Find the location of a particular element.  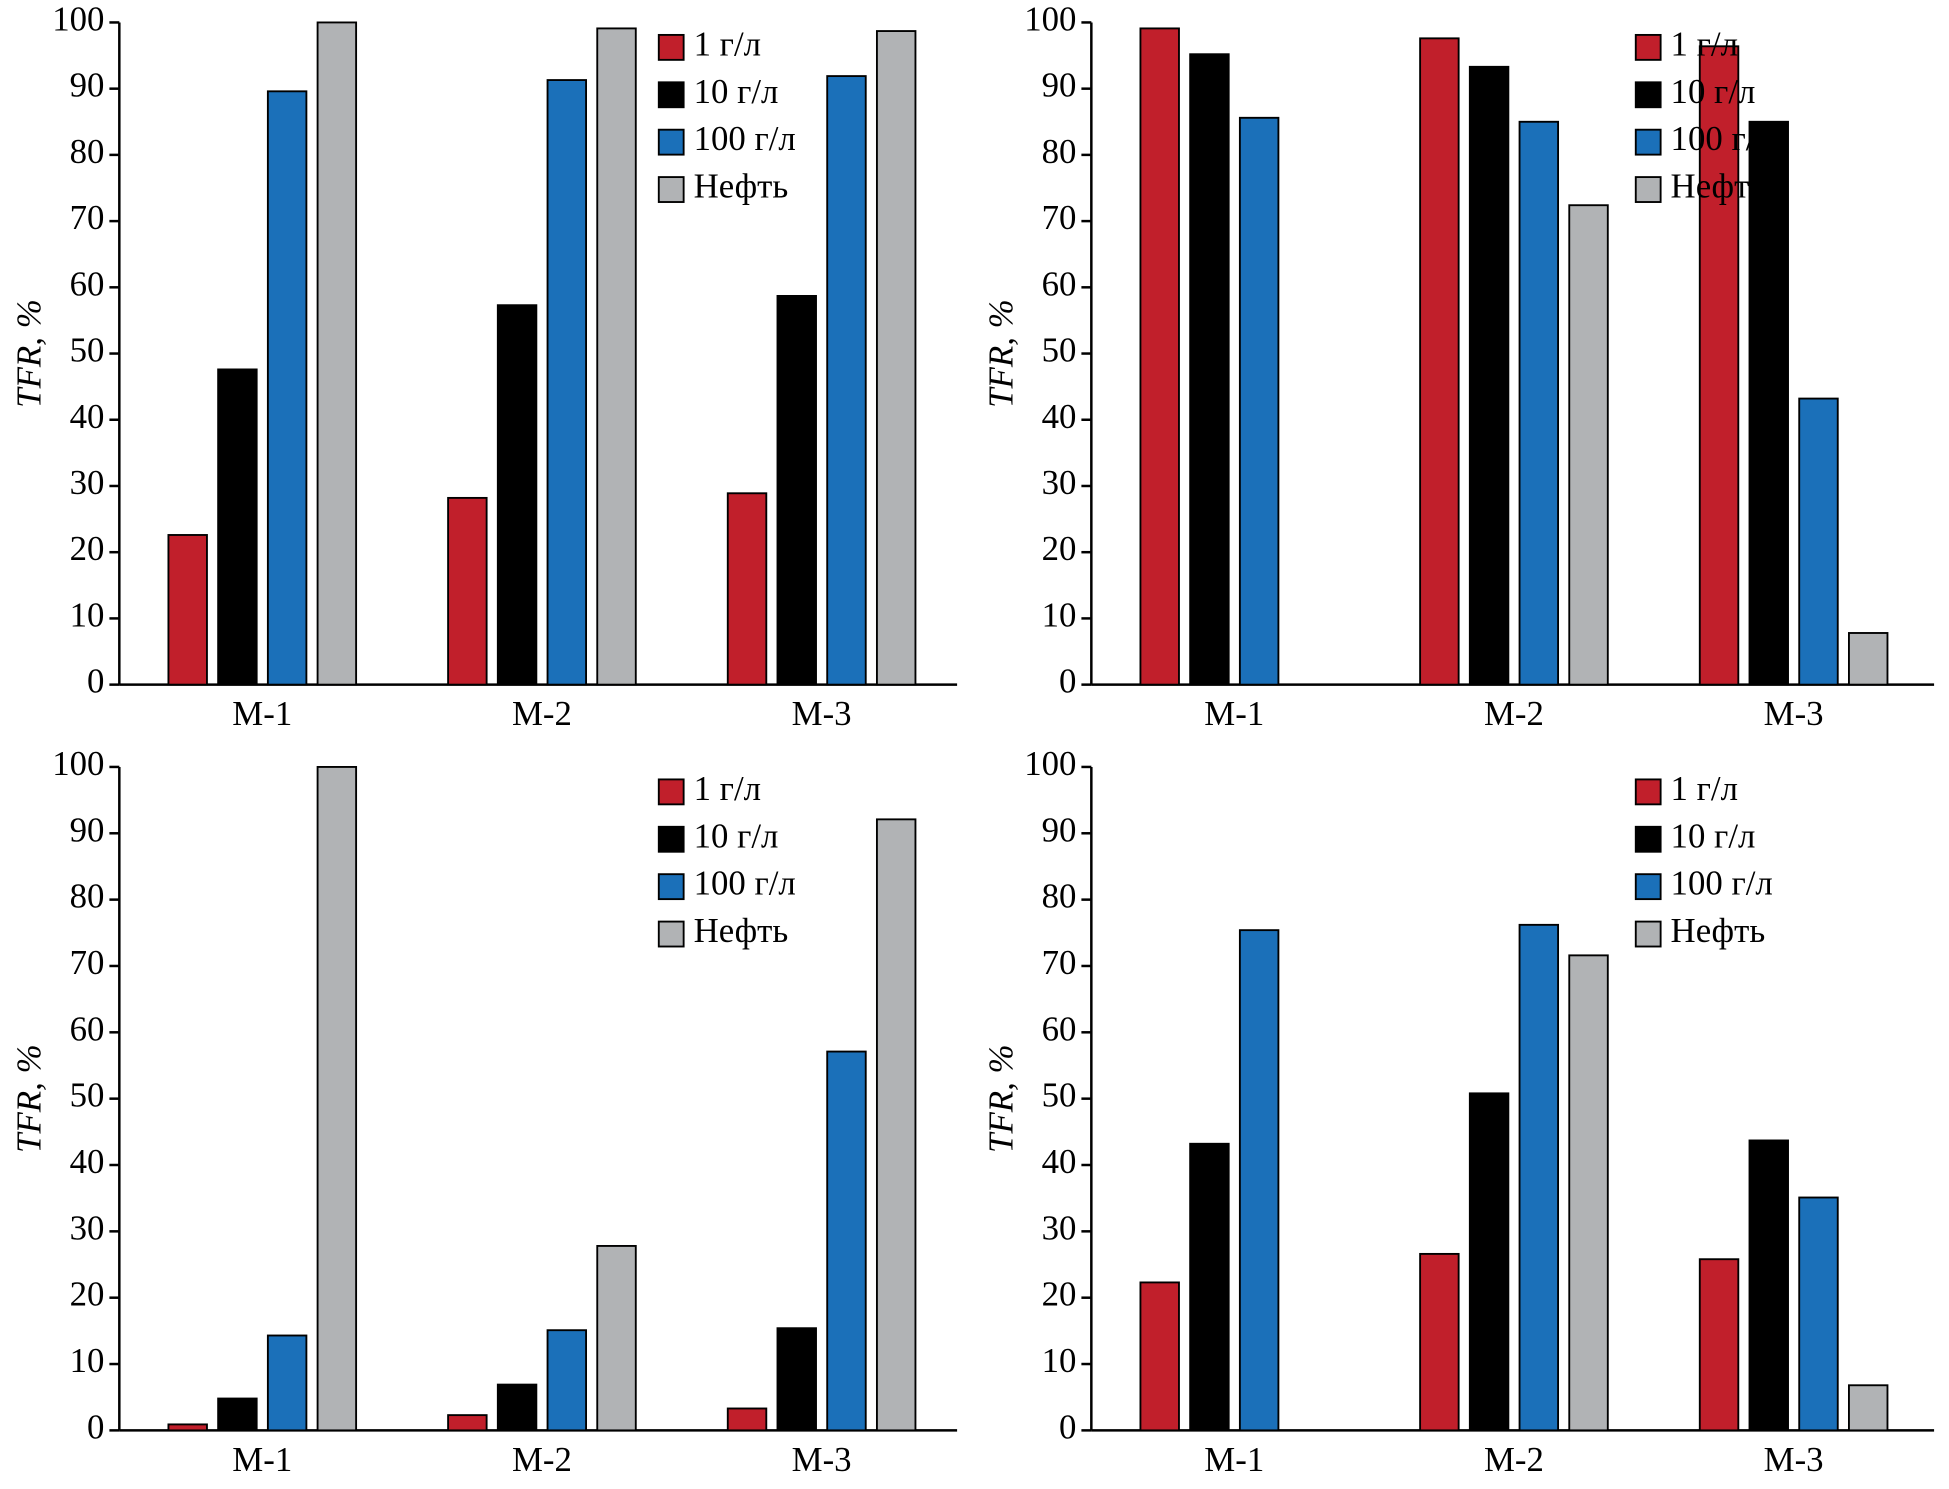

y-tick-label: 40 is located at coordinates (87, 1161).